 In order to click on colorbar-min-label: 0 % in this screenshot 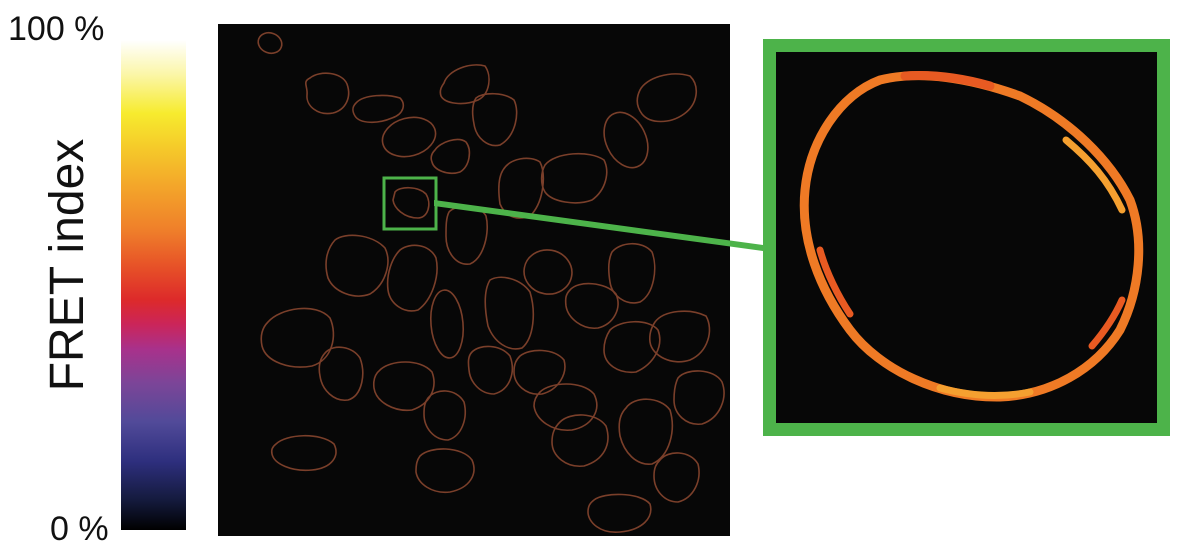, I will do `click(79, 529)`.